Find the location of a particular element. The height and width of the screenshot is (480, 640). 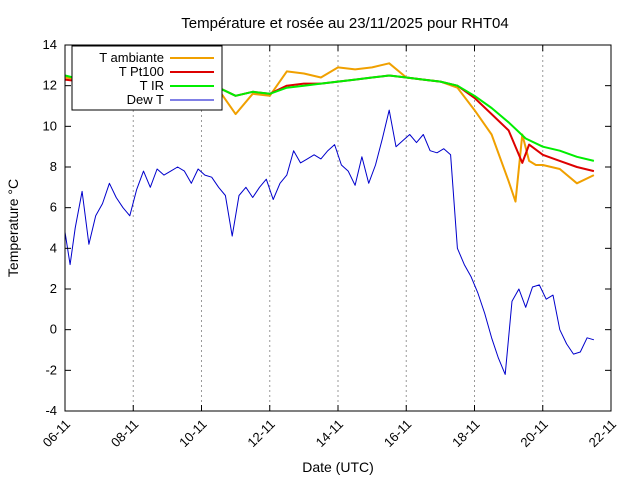

x-tick-label: 06-11 is located at coordinates (56, 433).